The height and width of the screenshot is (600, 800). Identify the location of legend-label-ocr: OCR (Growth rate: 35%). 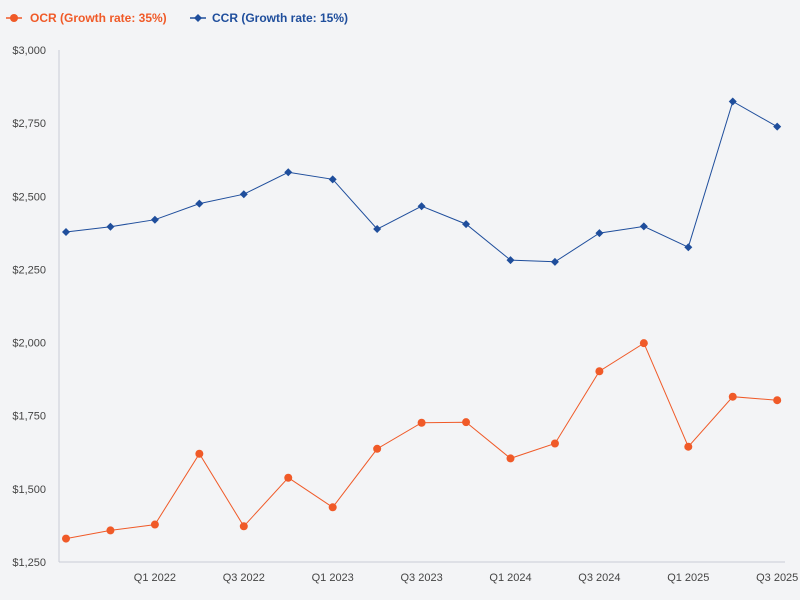
(98, 18).